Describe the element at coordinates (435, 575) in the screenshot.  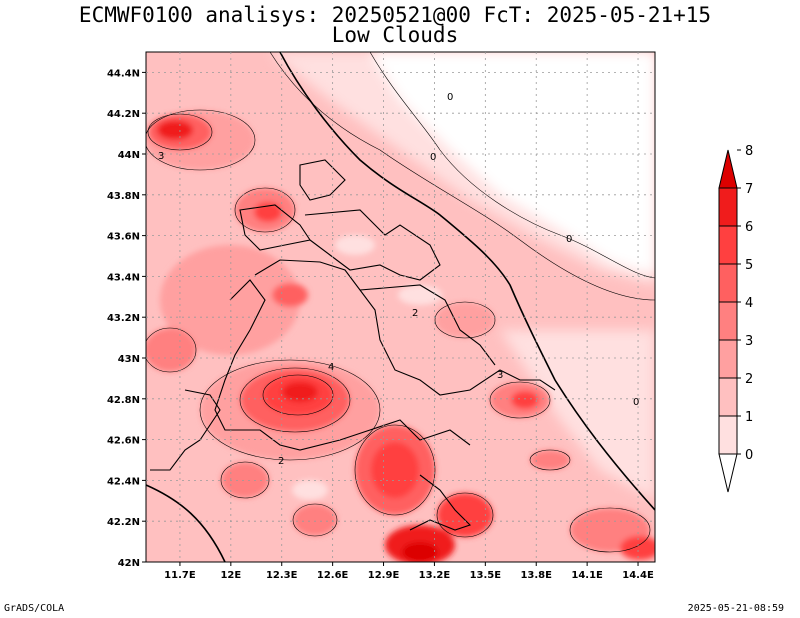
I see `longitude-tick-label: 13.2E` at that location.